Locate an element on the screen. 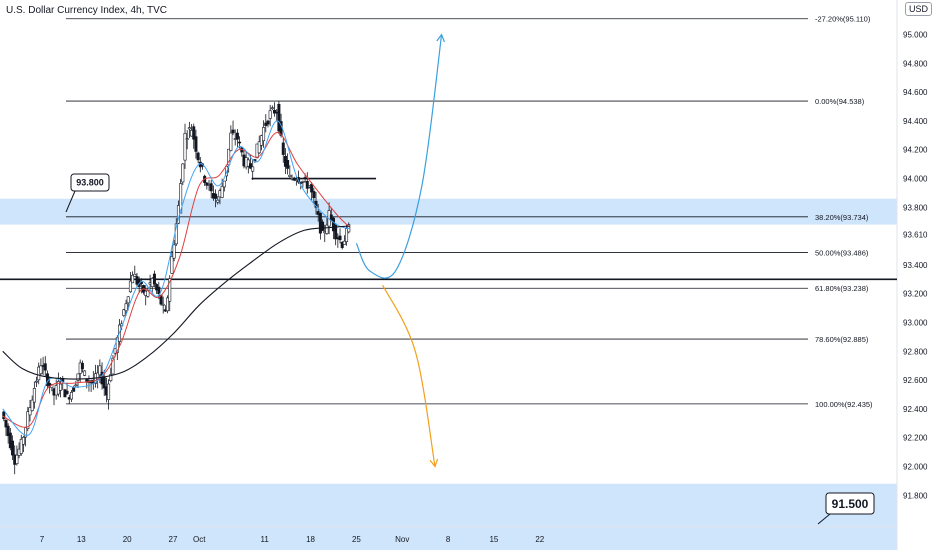 The image size is (932, 550). y-tick-label: 92.800 is located at coordinates (915, 351).